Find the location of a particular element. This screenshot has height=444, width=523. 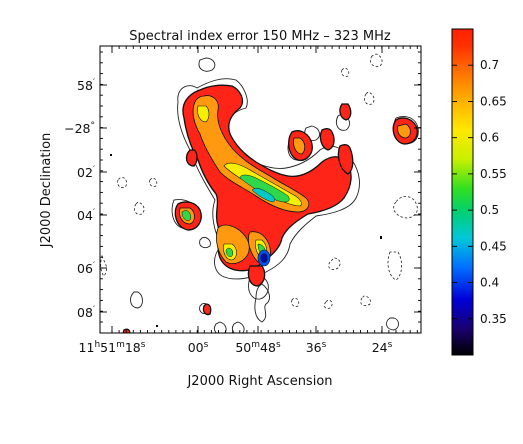

y-tick-label: 02′ is located at coordinates (86, 172).